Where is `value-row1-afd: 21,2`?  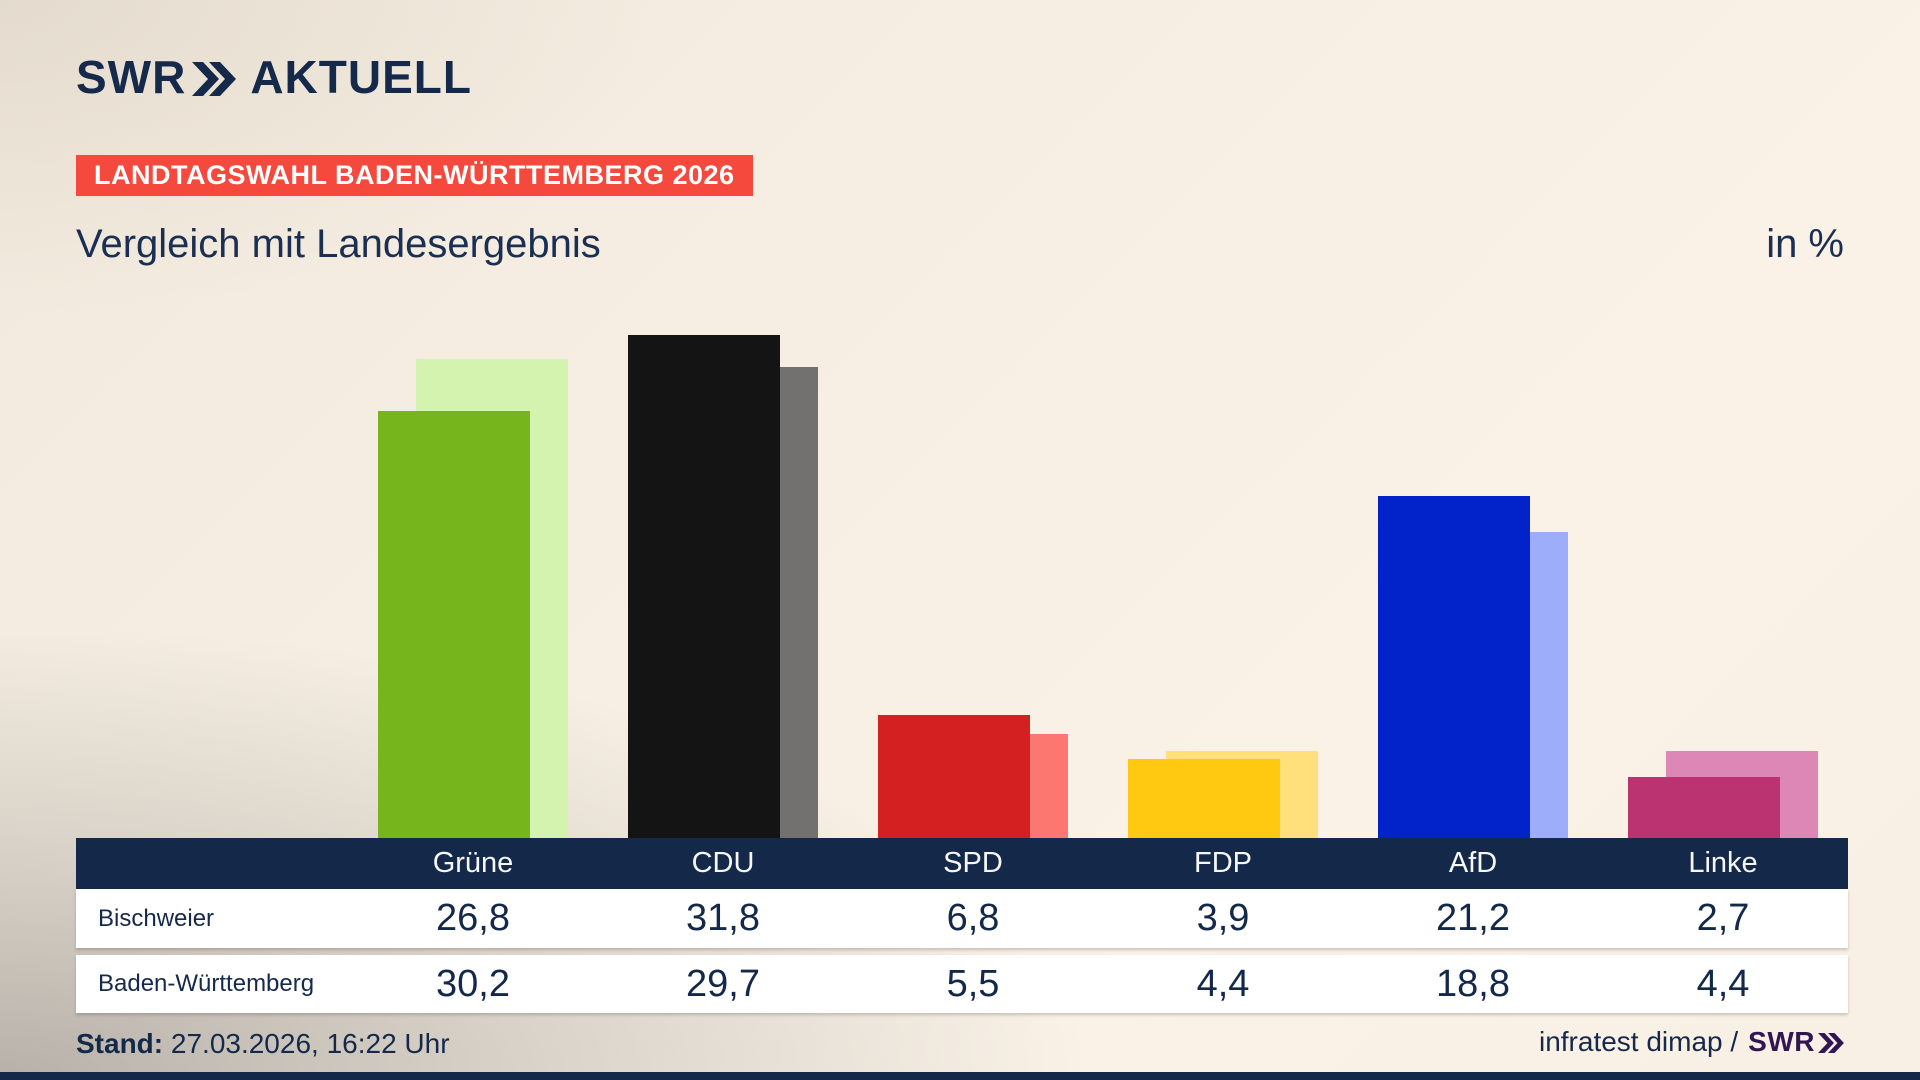 value-row1-afd: 21,2 is located at coordinates (1473, 918).